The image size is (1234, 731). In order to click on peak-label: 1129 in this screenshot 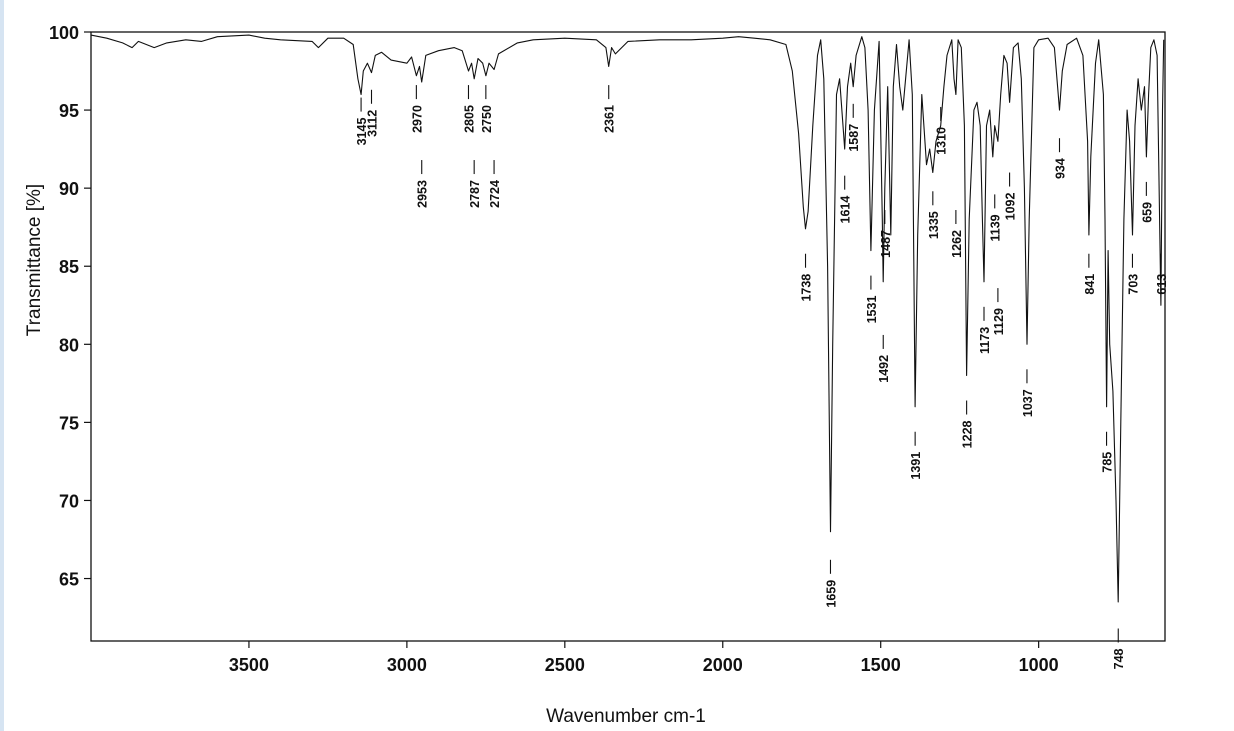, I will do `click(999, 321)`.